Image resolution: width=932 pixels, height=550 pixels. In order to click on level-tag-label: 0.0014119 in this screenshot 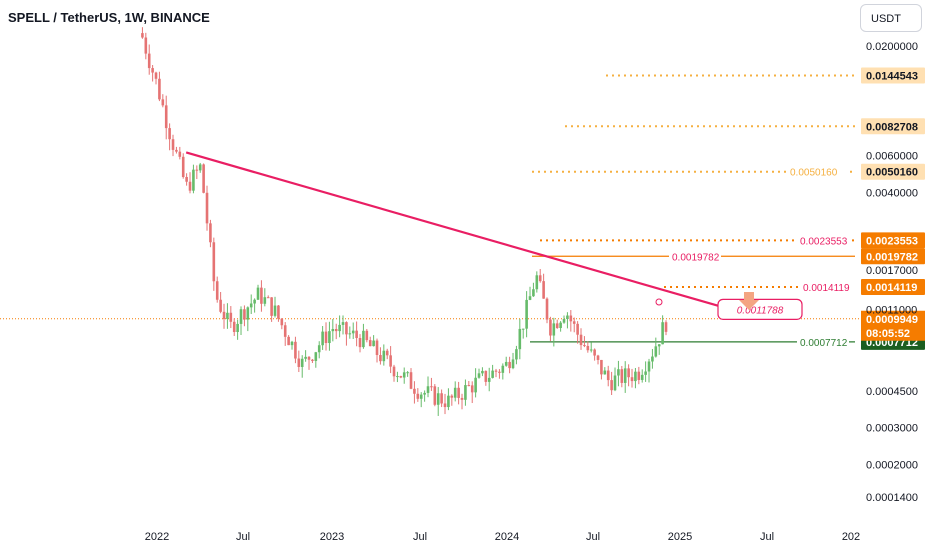, I will do `click(891, 288)`.